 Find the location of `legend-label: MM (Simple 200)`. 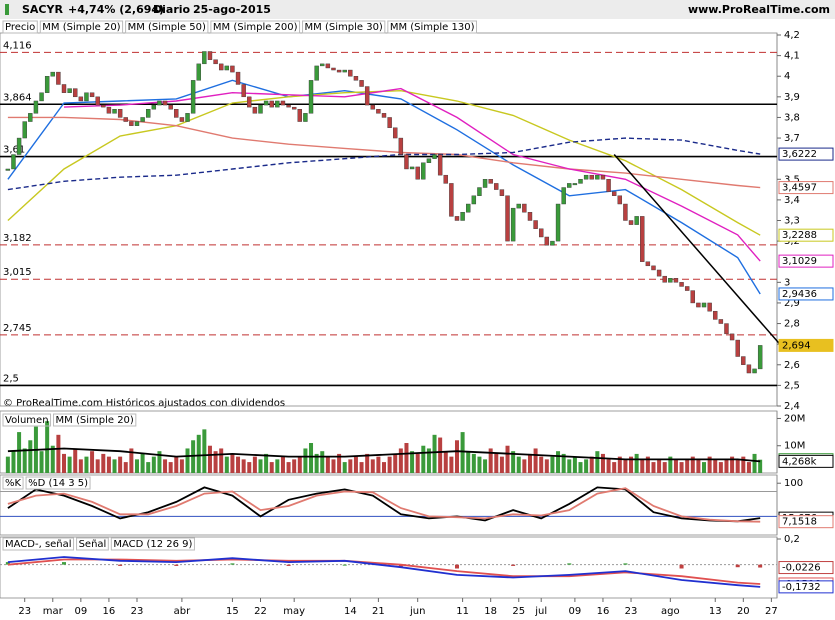

legend-label: MM (Simple 200) is located at coordinates (255, 27).